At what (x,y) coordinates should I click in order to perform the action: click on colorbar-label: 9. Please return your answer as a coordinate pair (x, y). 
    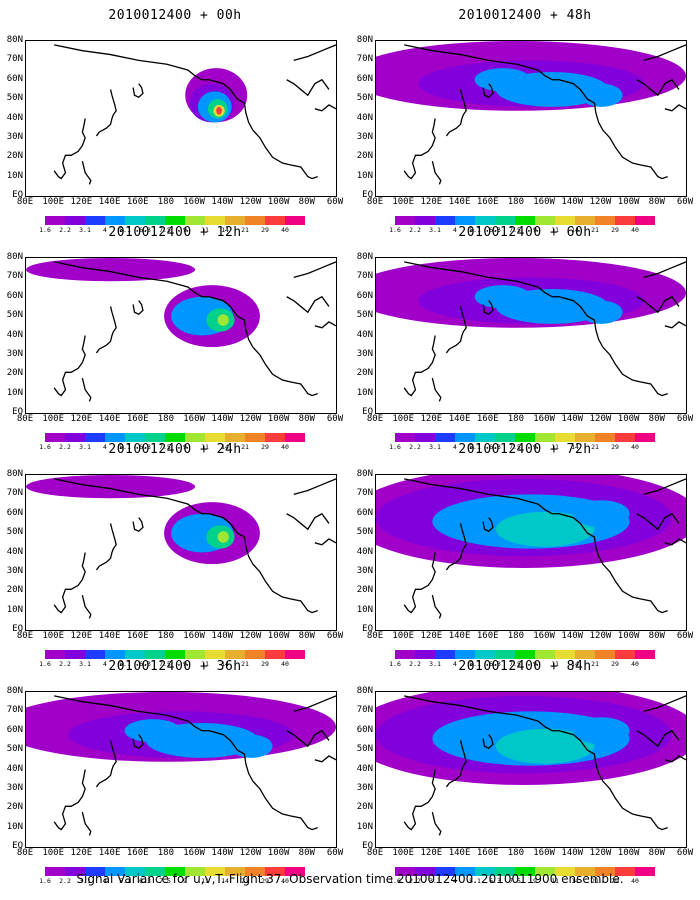
    Looking at the image, I should click on (535, 230).